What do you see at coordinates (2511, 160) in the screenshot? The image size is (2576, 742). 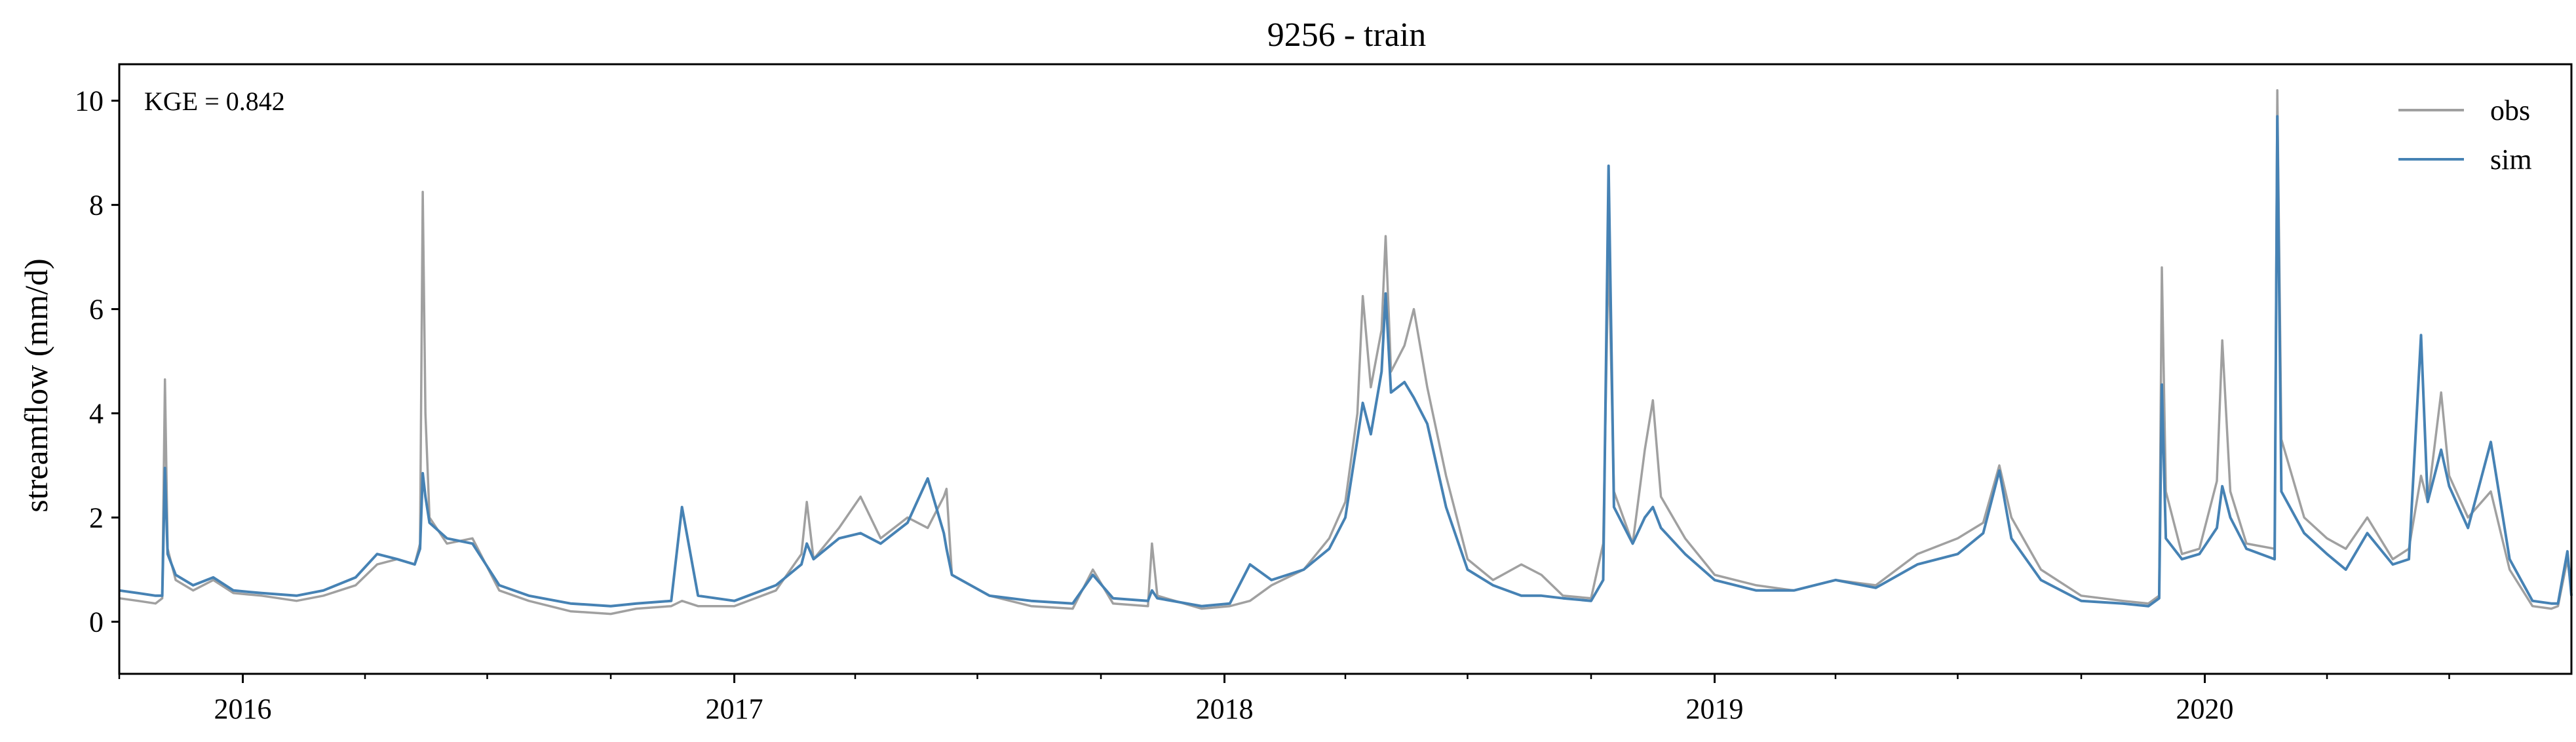 I see `legend-sim-label: sim` at bounding box center [2511, 160].